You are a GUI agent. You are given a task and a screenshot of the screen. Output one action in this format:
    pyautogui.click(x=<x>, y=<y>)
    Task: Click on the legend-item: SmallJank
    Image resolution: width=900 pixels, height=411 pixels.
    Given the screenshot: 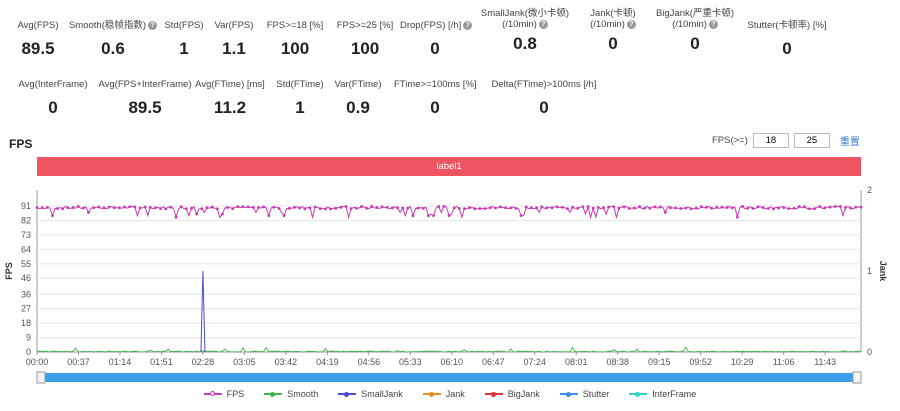 What is the action you would take?
    pyautogui.click(x=370, y=394)
    